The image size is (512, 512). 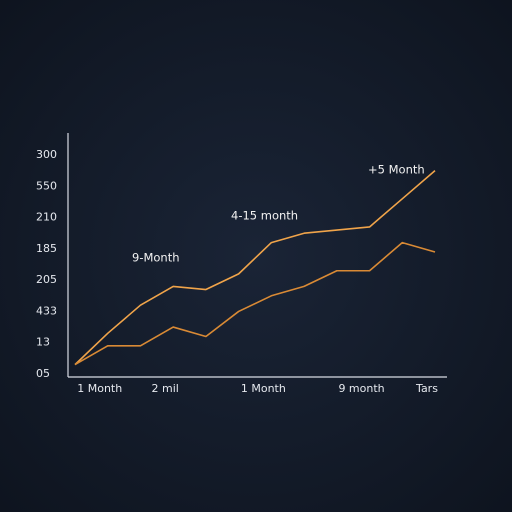 What do you see at coordinates (165, 388) in the screenshot?
I see `x-tick-label: 2 mil` at bounding box center [165, 388].